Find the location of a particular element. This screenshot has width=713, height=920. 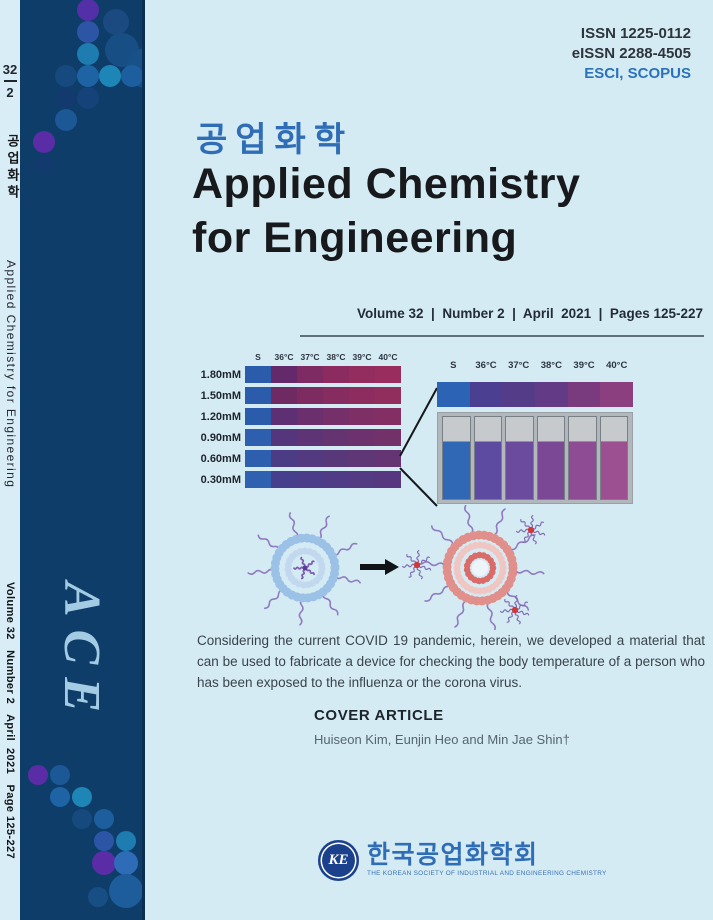

matrix-row: 0.90mM is located at coordinates (299, 437).